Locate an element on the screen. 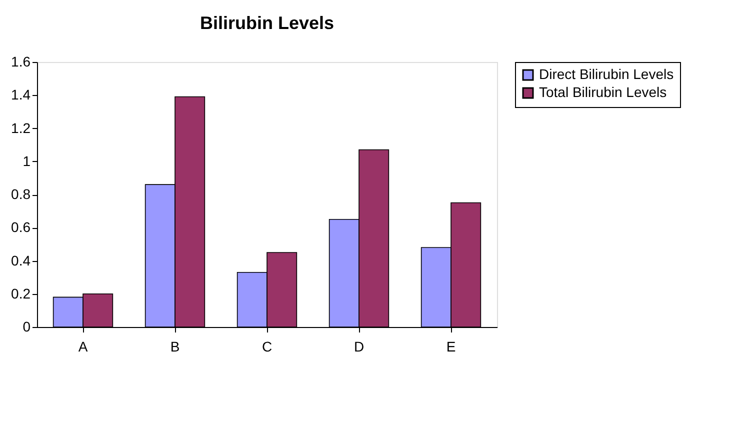  y-tick-label: 0 is located at coordinates (26, 326).